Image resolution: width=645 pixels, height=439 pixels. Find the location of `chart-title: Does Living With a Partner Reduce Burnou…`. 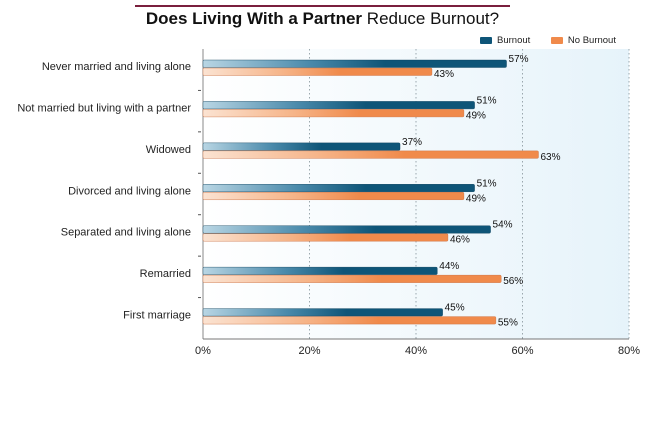

chart-title: Does Living With a Partner Reduce Burnou… is located at coordinates (322, 19).